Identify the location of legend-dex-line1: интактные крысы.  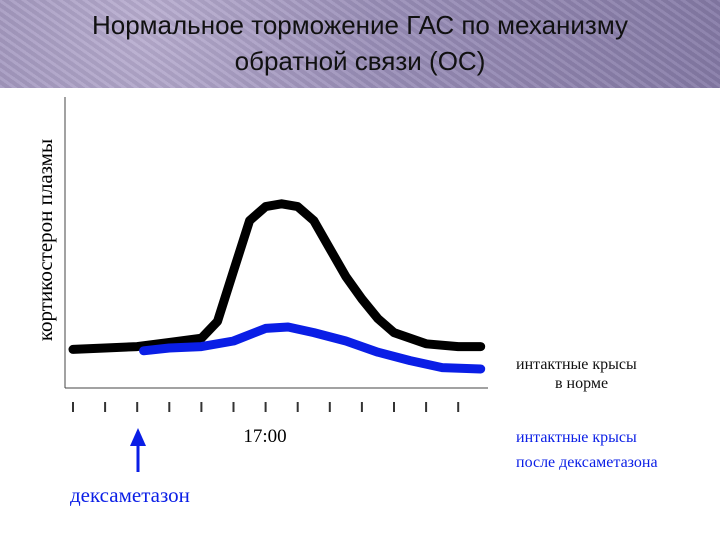
(576, 437).